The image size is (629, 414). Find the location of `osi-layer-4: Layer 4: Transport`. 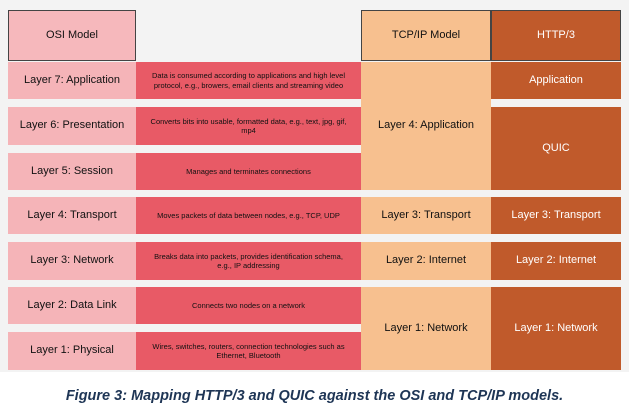

osi-layer-4: Layer 4: Transport is located at coordinates (72, 215).